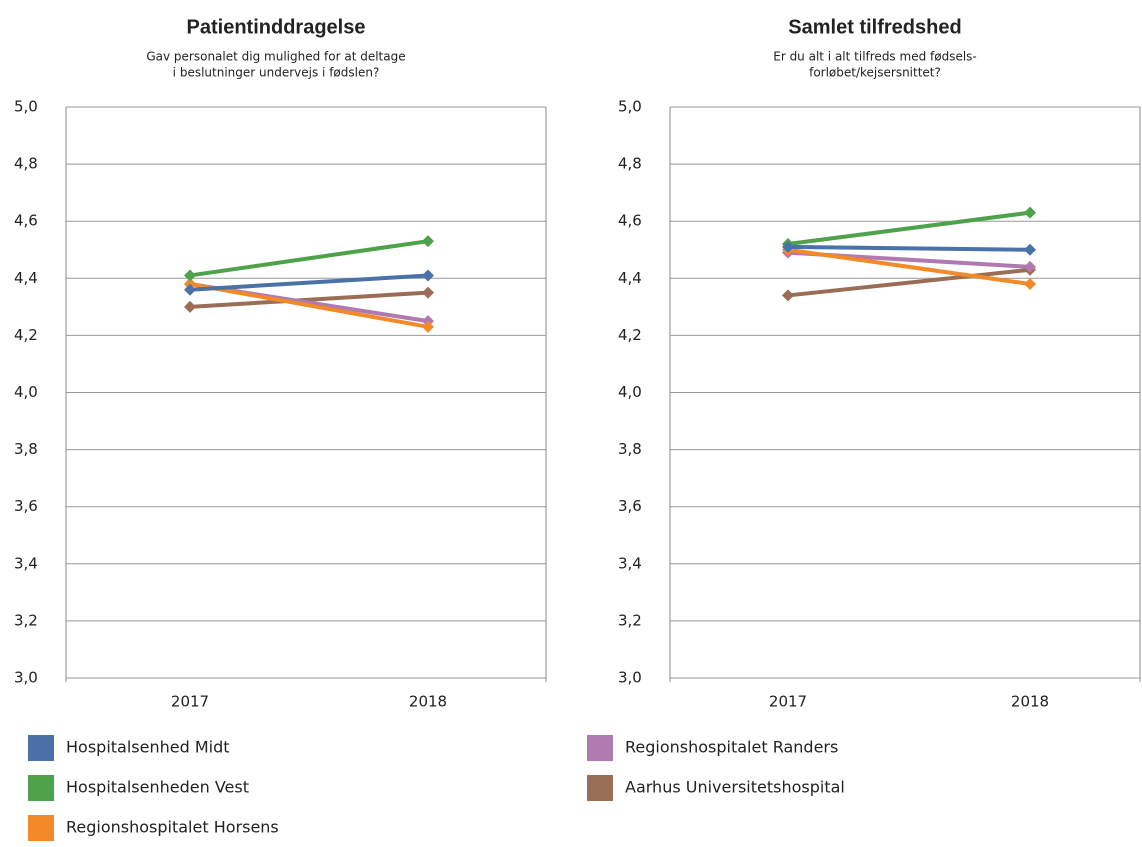  Describe the element at coordinates (276, 73) in the screenshot. I see `chart-subtitle: i beslutninger undervejs i fødslen?` at that location.